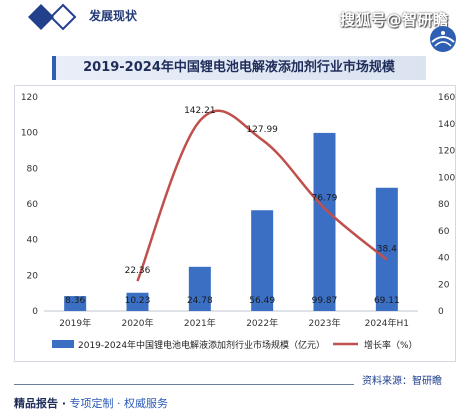  What do you see at coordinates (444, 232) in the screenshot?
I see `y-right-tick-label: 60` at bounding box center [444, 232].